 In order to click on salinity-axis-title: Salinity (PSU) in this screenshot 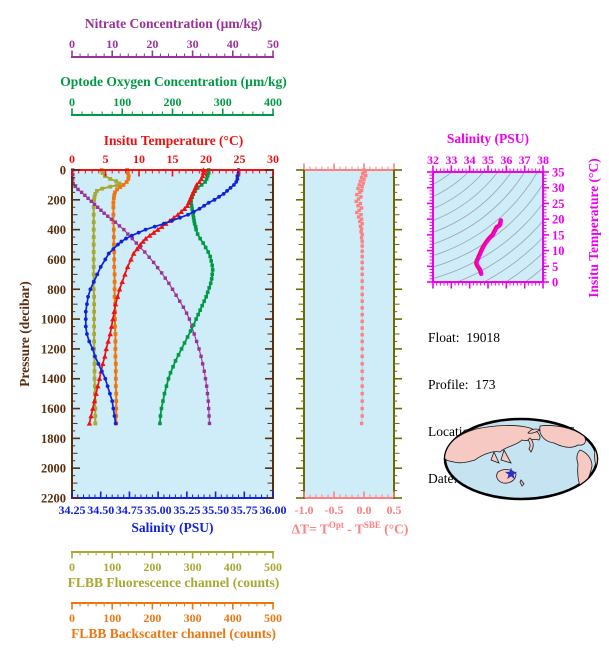, I will do `click(172, 527)`.